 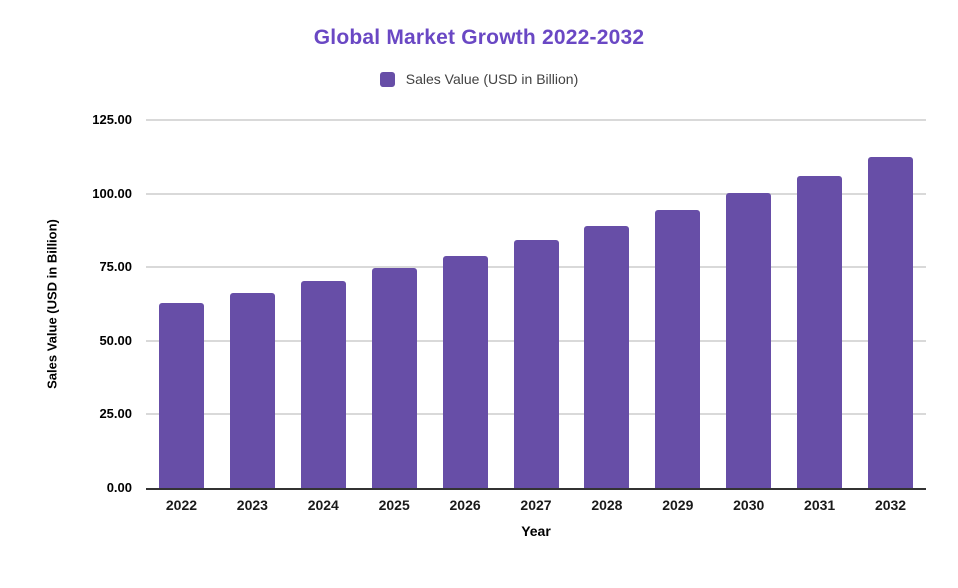 I want to click on bar-2032, so click(x=891, y=322).